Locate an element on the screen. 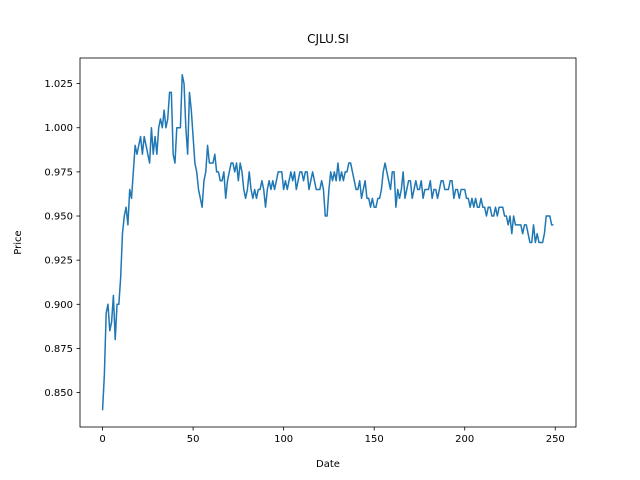 Image resolution: width=640 pixels, height=480 pixels. y-tick-label: 0.875 is located at coordinates (58, 349).